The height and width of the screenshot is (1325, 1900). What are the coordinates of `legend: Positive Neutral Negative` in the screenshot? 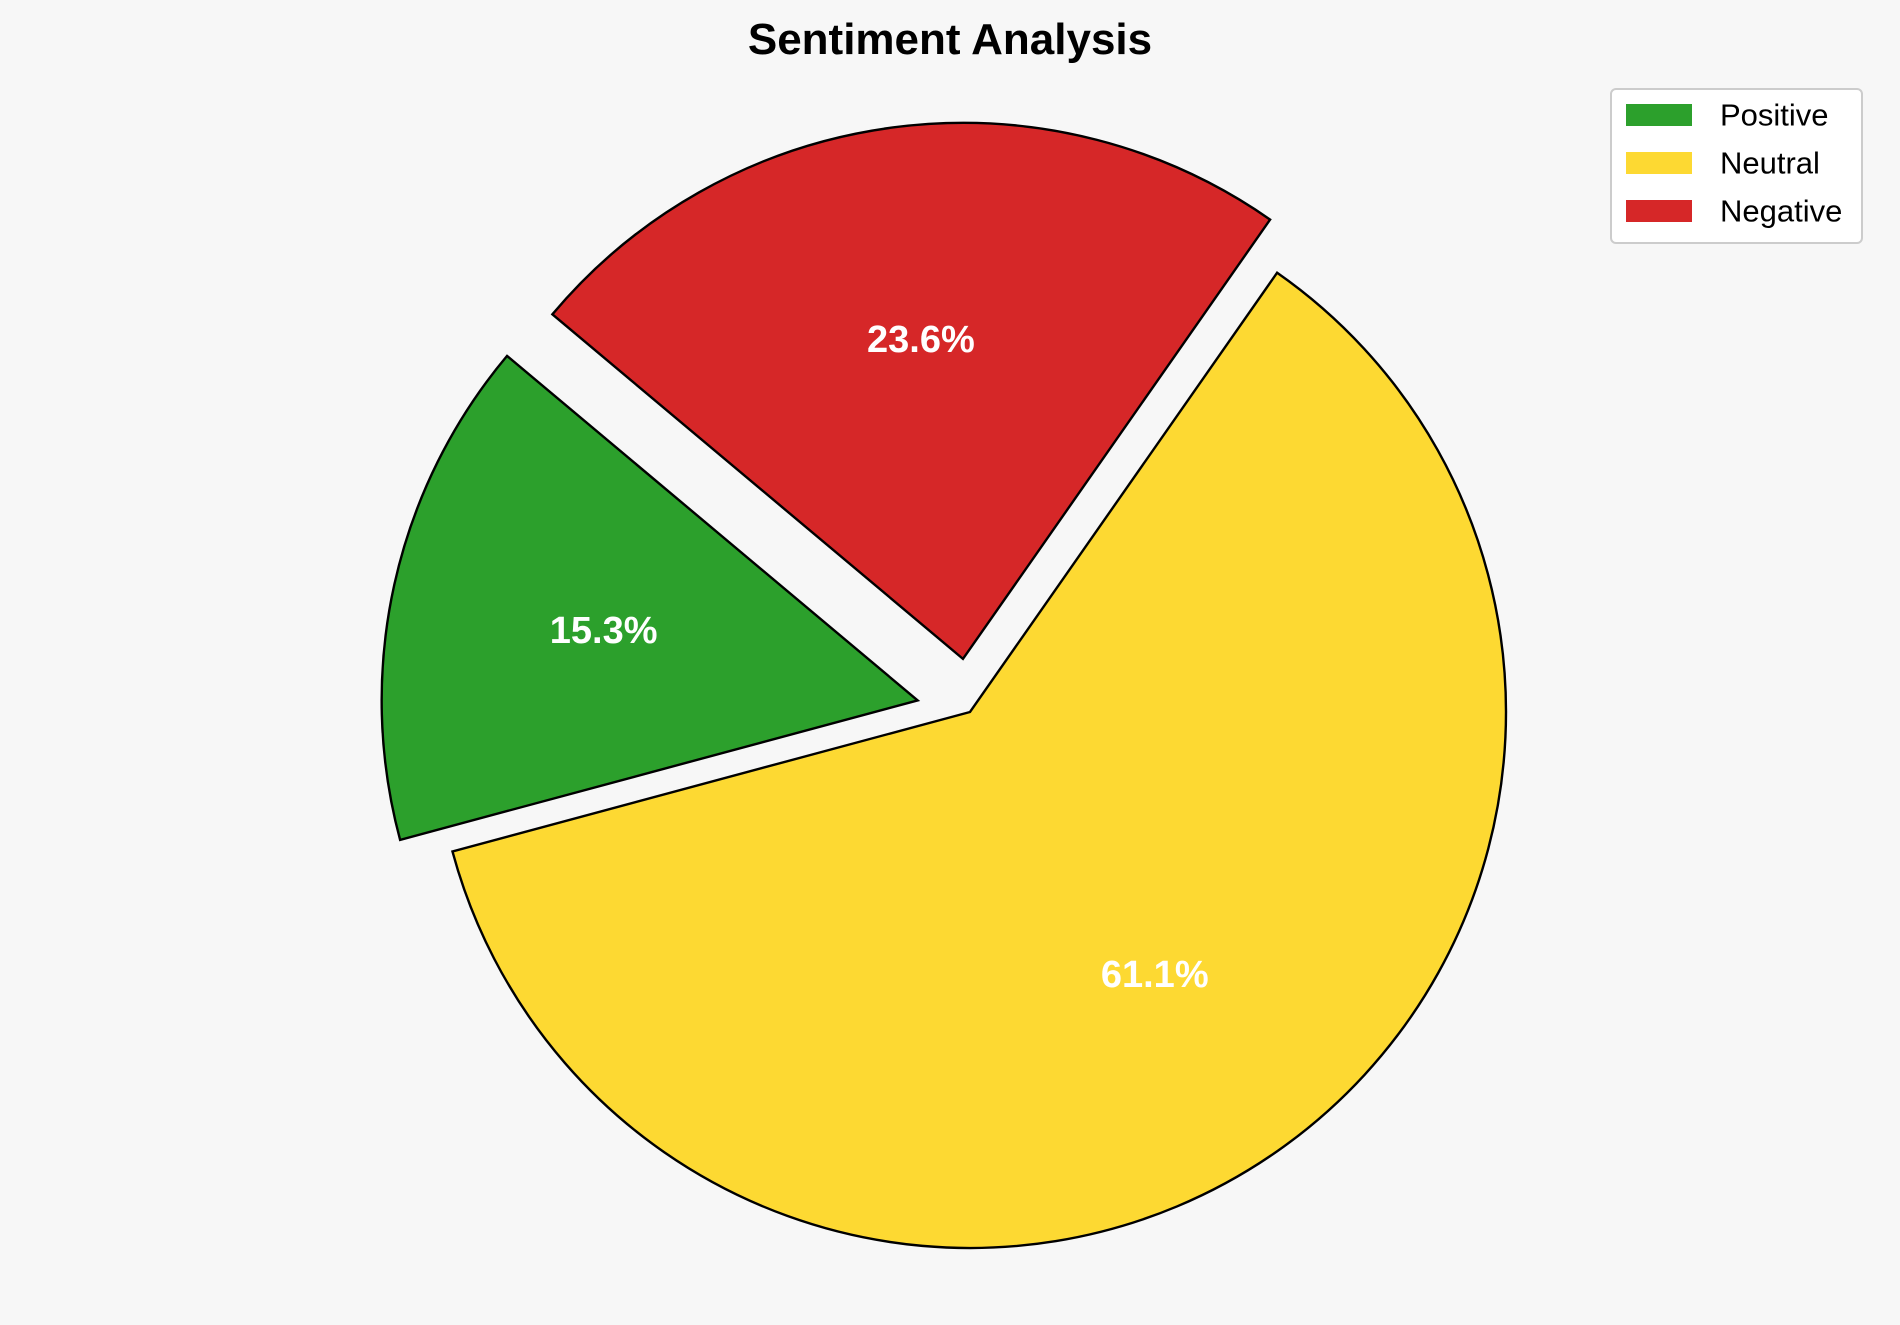 It's located at (1736, 166).